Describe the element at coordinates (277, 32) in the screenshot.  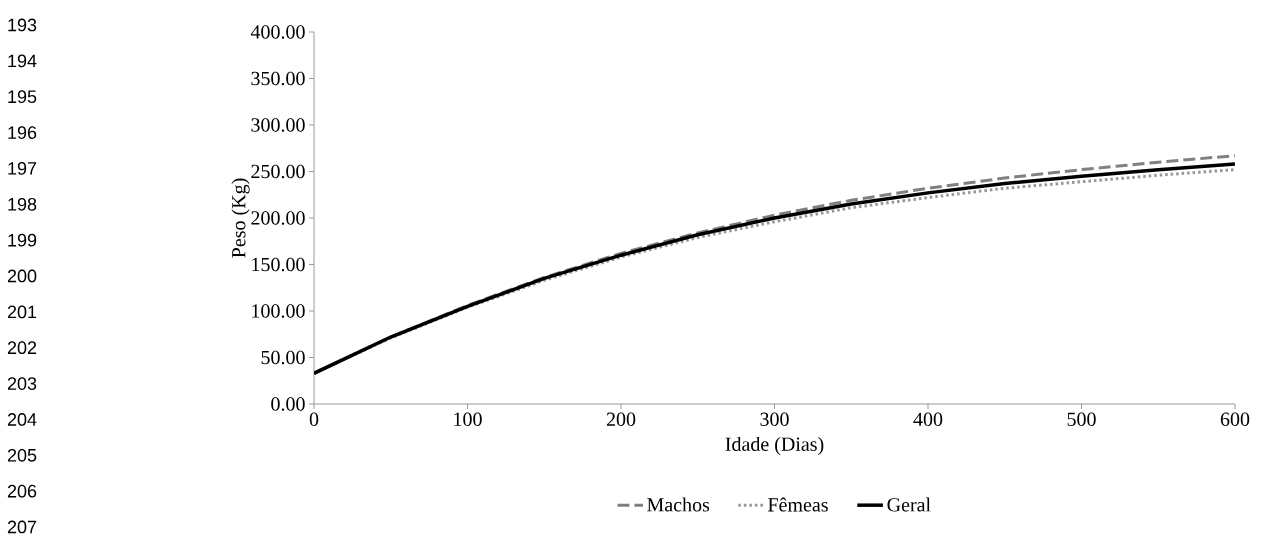
I see `y-tick-label: 400.00` at that location.